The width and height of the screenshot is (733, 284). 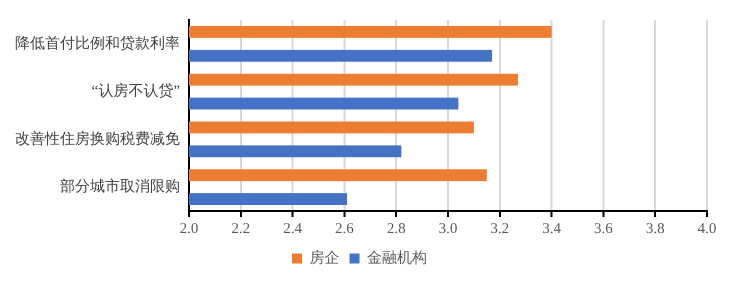 I want to click on x-tick-label: 2.4, so click(x=292, y=228).